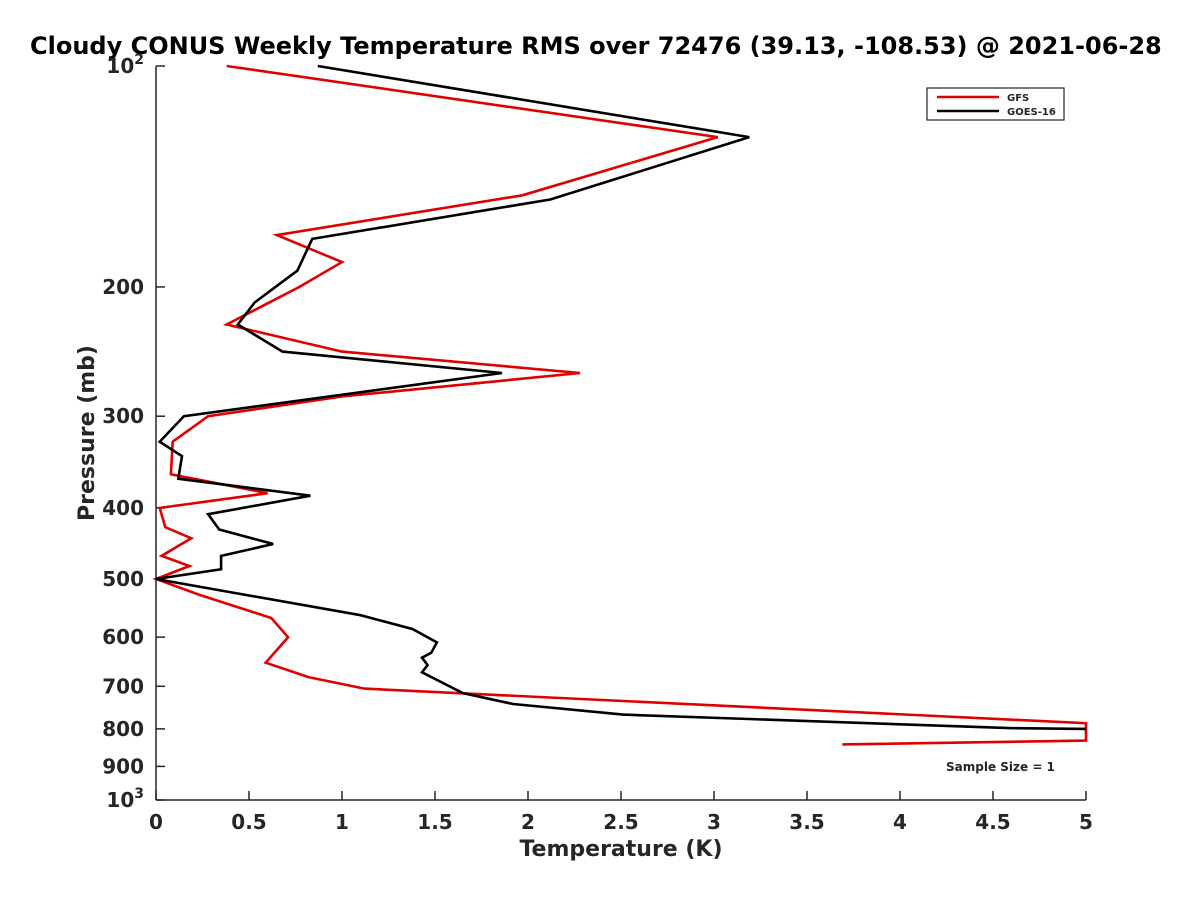 The width and height of the screenshot is (1200, 900). I want to click on y-tick-label: 200, so click(123, 287).